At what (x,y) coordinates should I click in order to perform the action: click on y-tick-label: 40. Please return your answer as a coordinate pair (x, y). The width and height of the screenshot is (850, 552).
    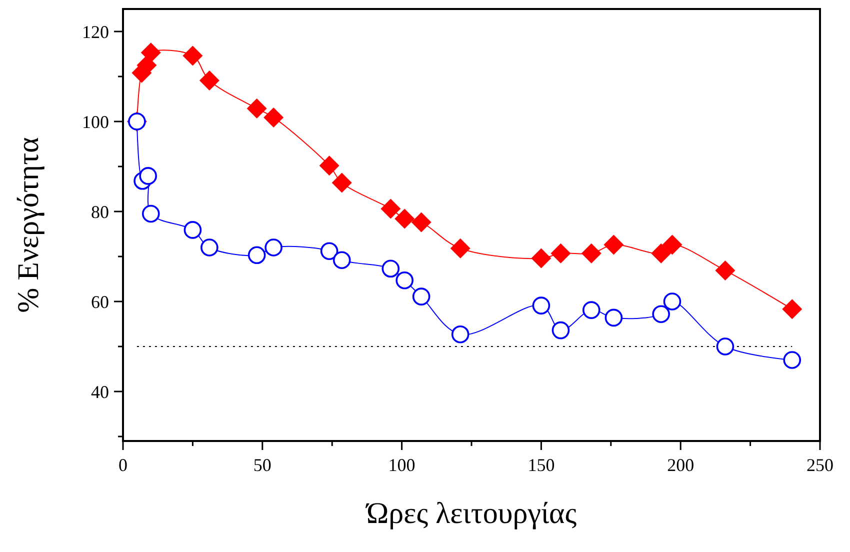
    Looking at the image, I should click on (100, 392).